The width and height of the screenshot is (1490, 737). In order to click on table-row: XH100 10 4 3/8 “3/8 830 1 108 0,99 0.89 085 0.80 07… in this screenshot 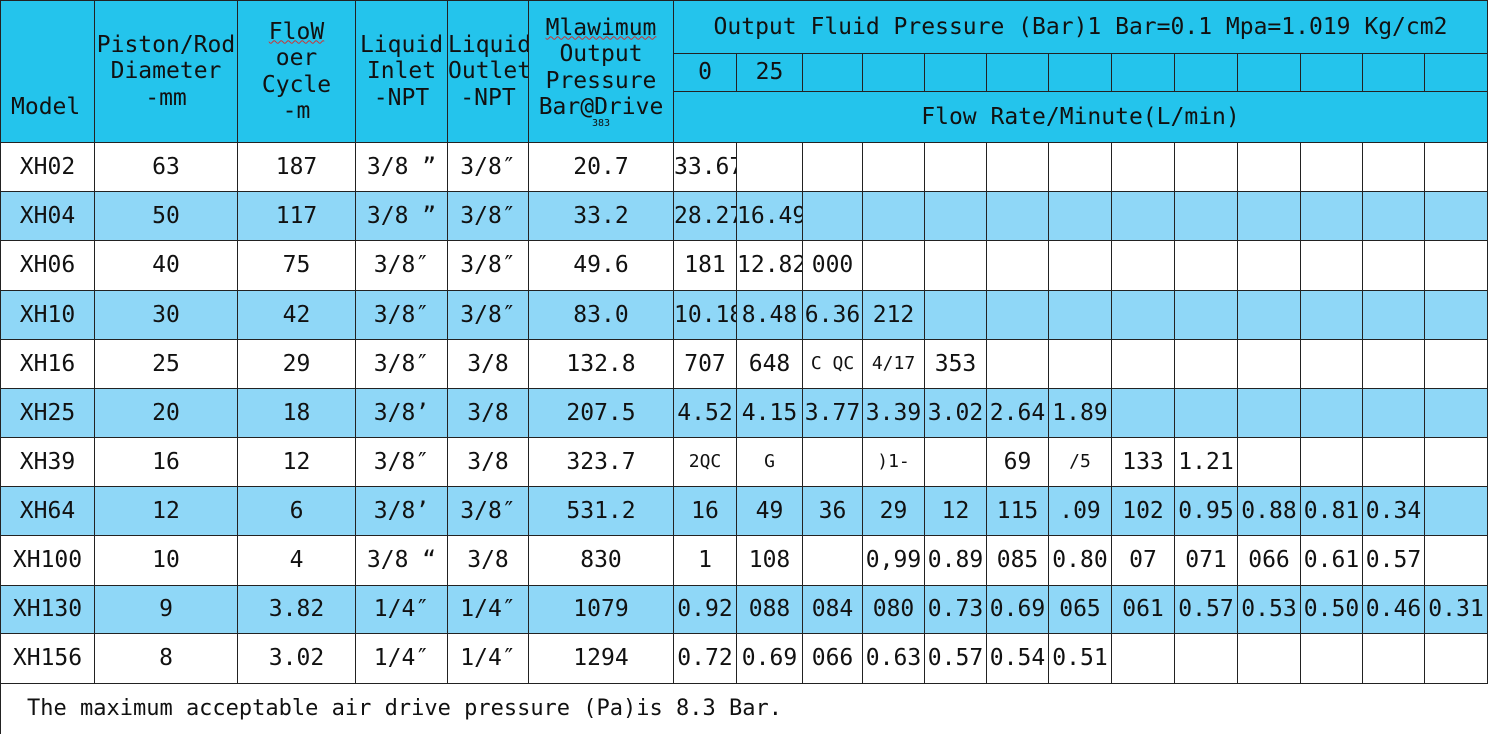, I will do `click(744, 560)`.